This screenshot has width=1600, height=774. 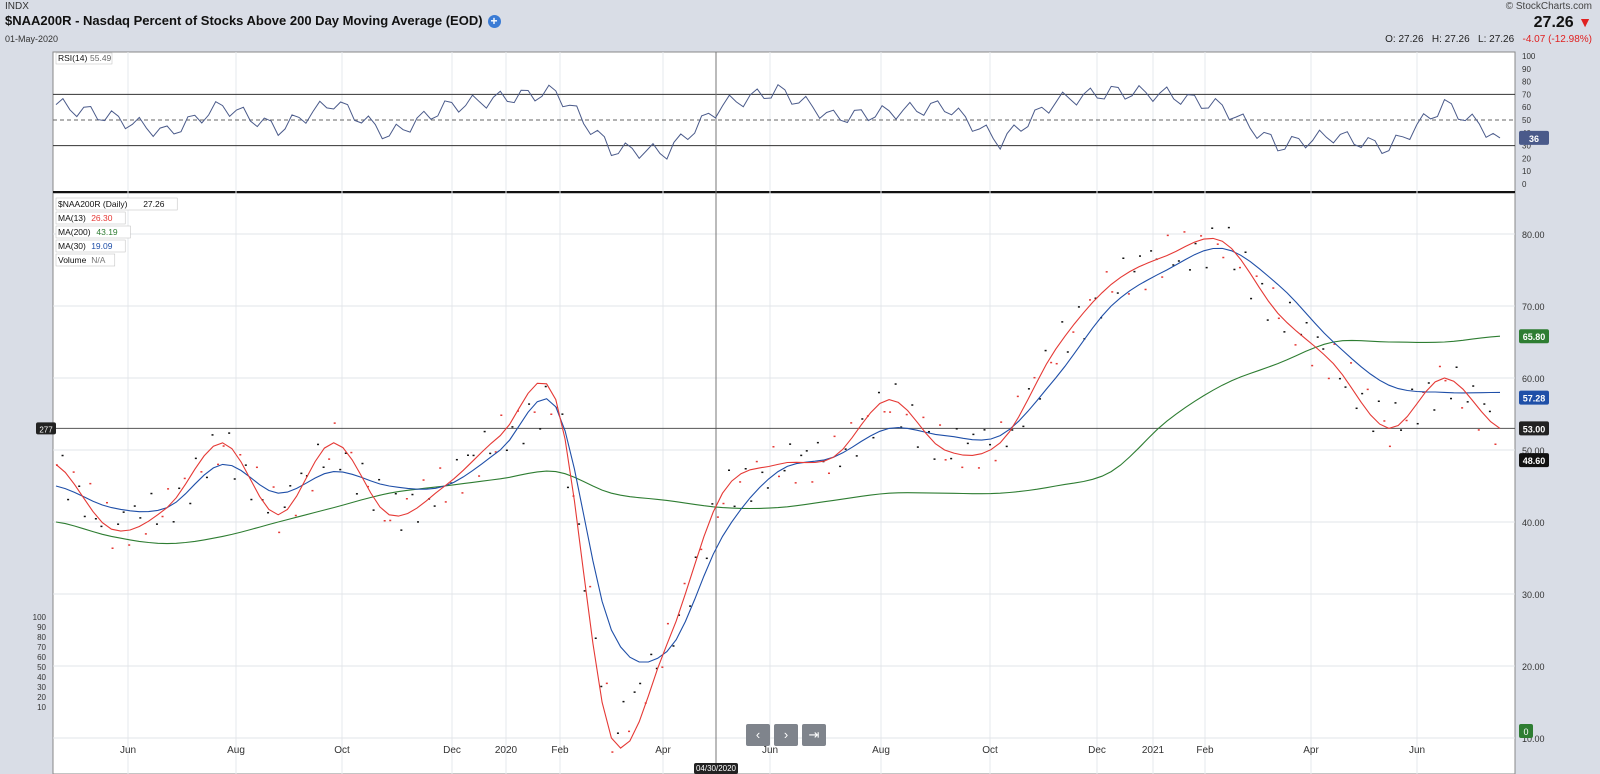 What do you see at coordinates (1534, 139) in the screenshot?
I see `rsi-badge: 36` at bounding box center [1534, 139].